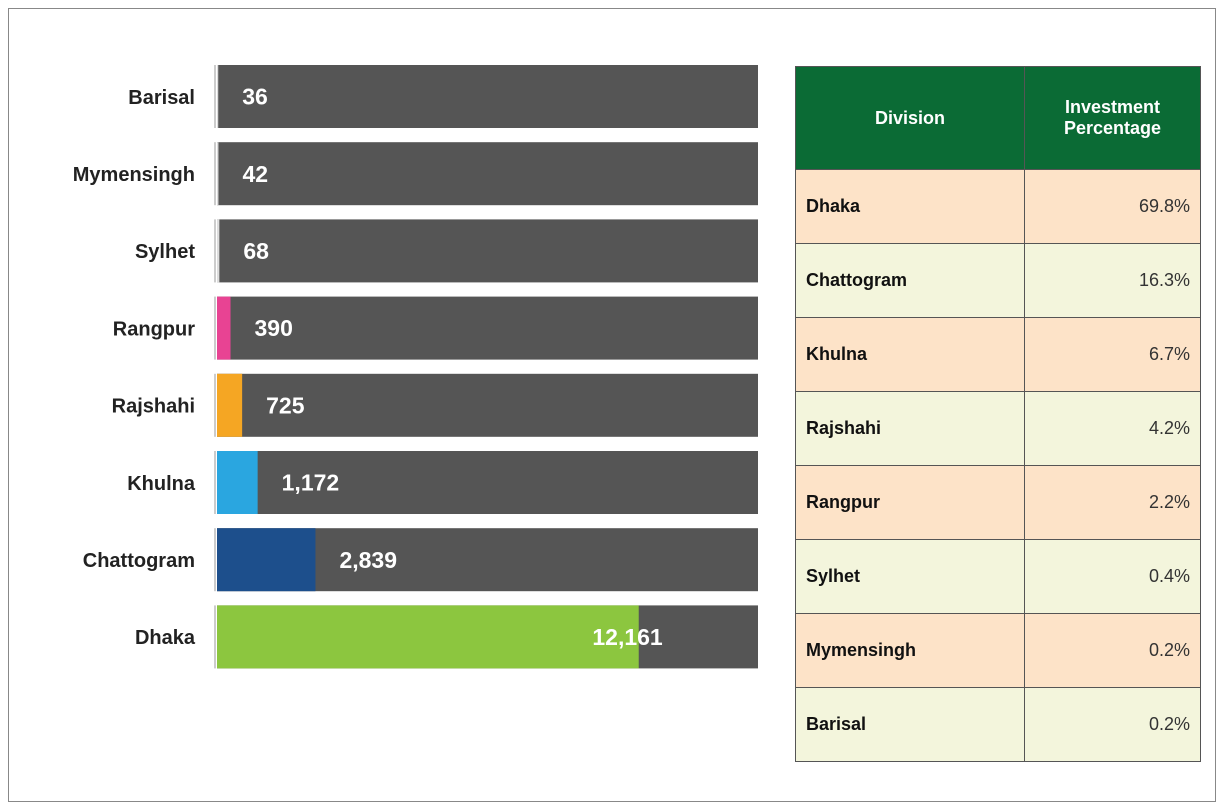 This screenshot has height=812, width=1227. What do you see at coordinates (285, 405) in the screenshot?
I see `value-label: 725` at bounding box center [285, 405].